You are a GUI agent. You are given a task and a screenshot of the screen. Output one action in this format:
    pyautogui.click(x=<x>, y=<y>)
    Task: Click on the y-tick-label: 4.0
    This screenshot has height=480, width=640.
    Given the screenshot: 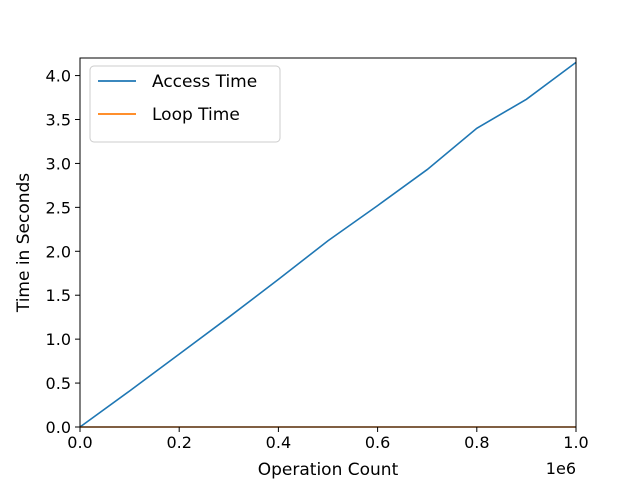 What is the action you would take?
    pyautogui.click(x=58, y=76)
    